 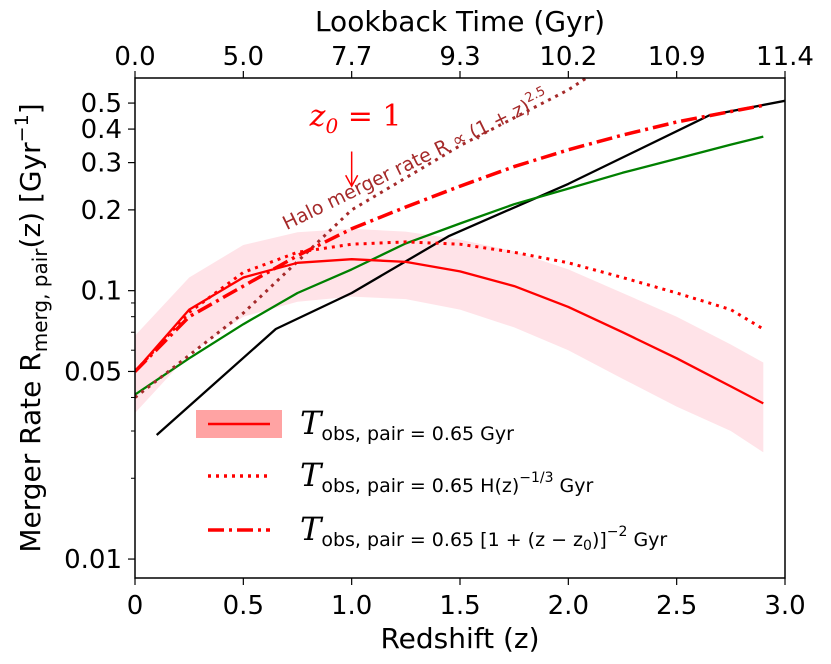 What do you see at coordinates (369, 116) in the screenshot?
I see `z0-label-rest: = 1` at bounding box center [369, 116].